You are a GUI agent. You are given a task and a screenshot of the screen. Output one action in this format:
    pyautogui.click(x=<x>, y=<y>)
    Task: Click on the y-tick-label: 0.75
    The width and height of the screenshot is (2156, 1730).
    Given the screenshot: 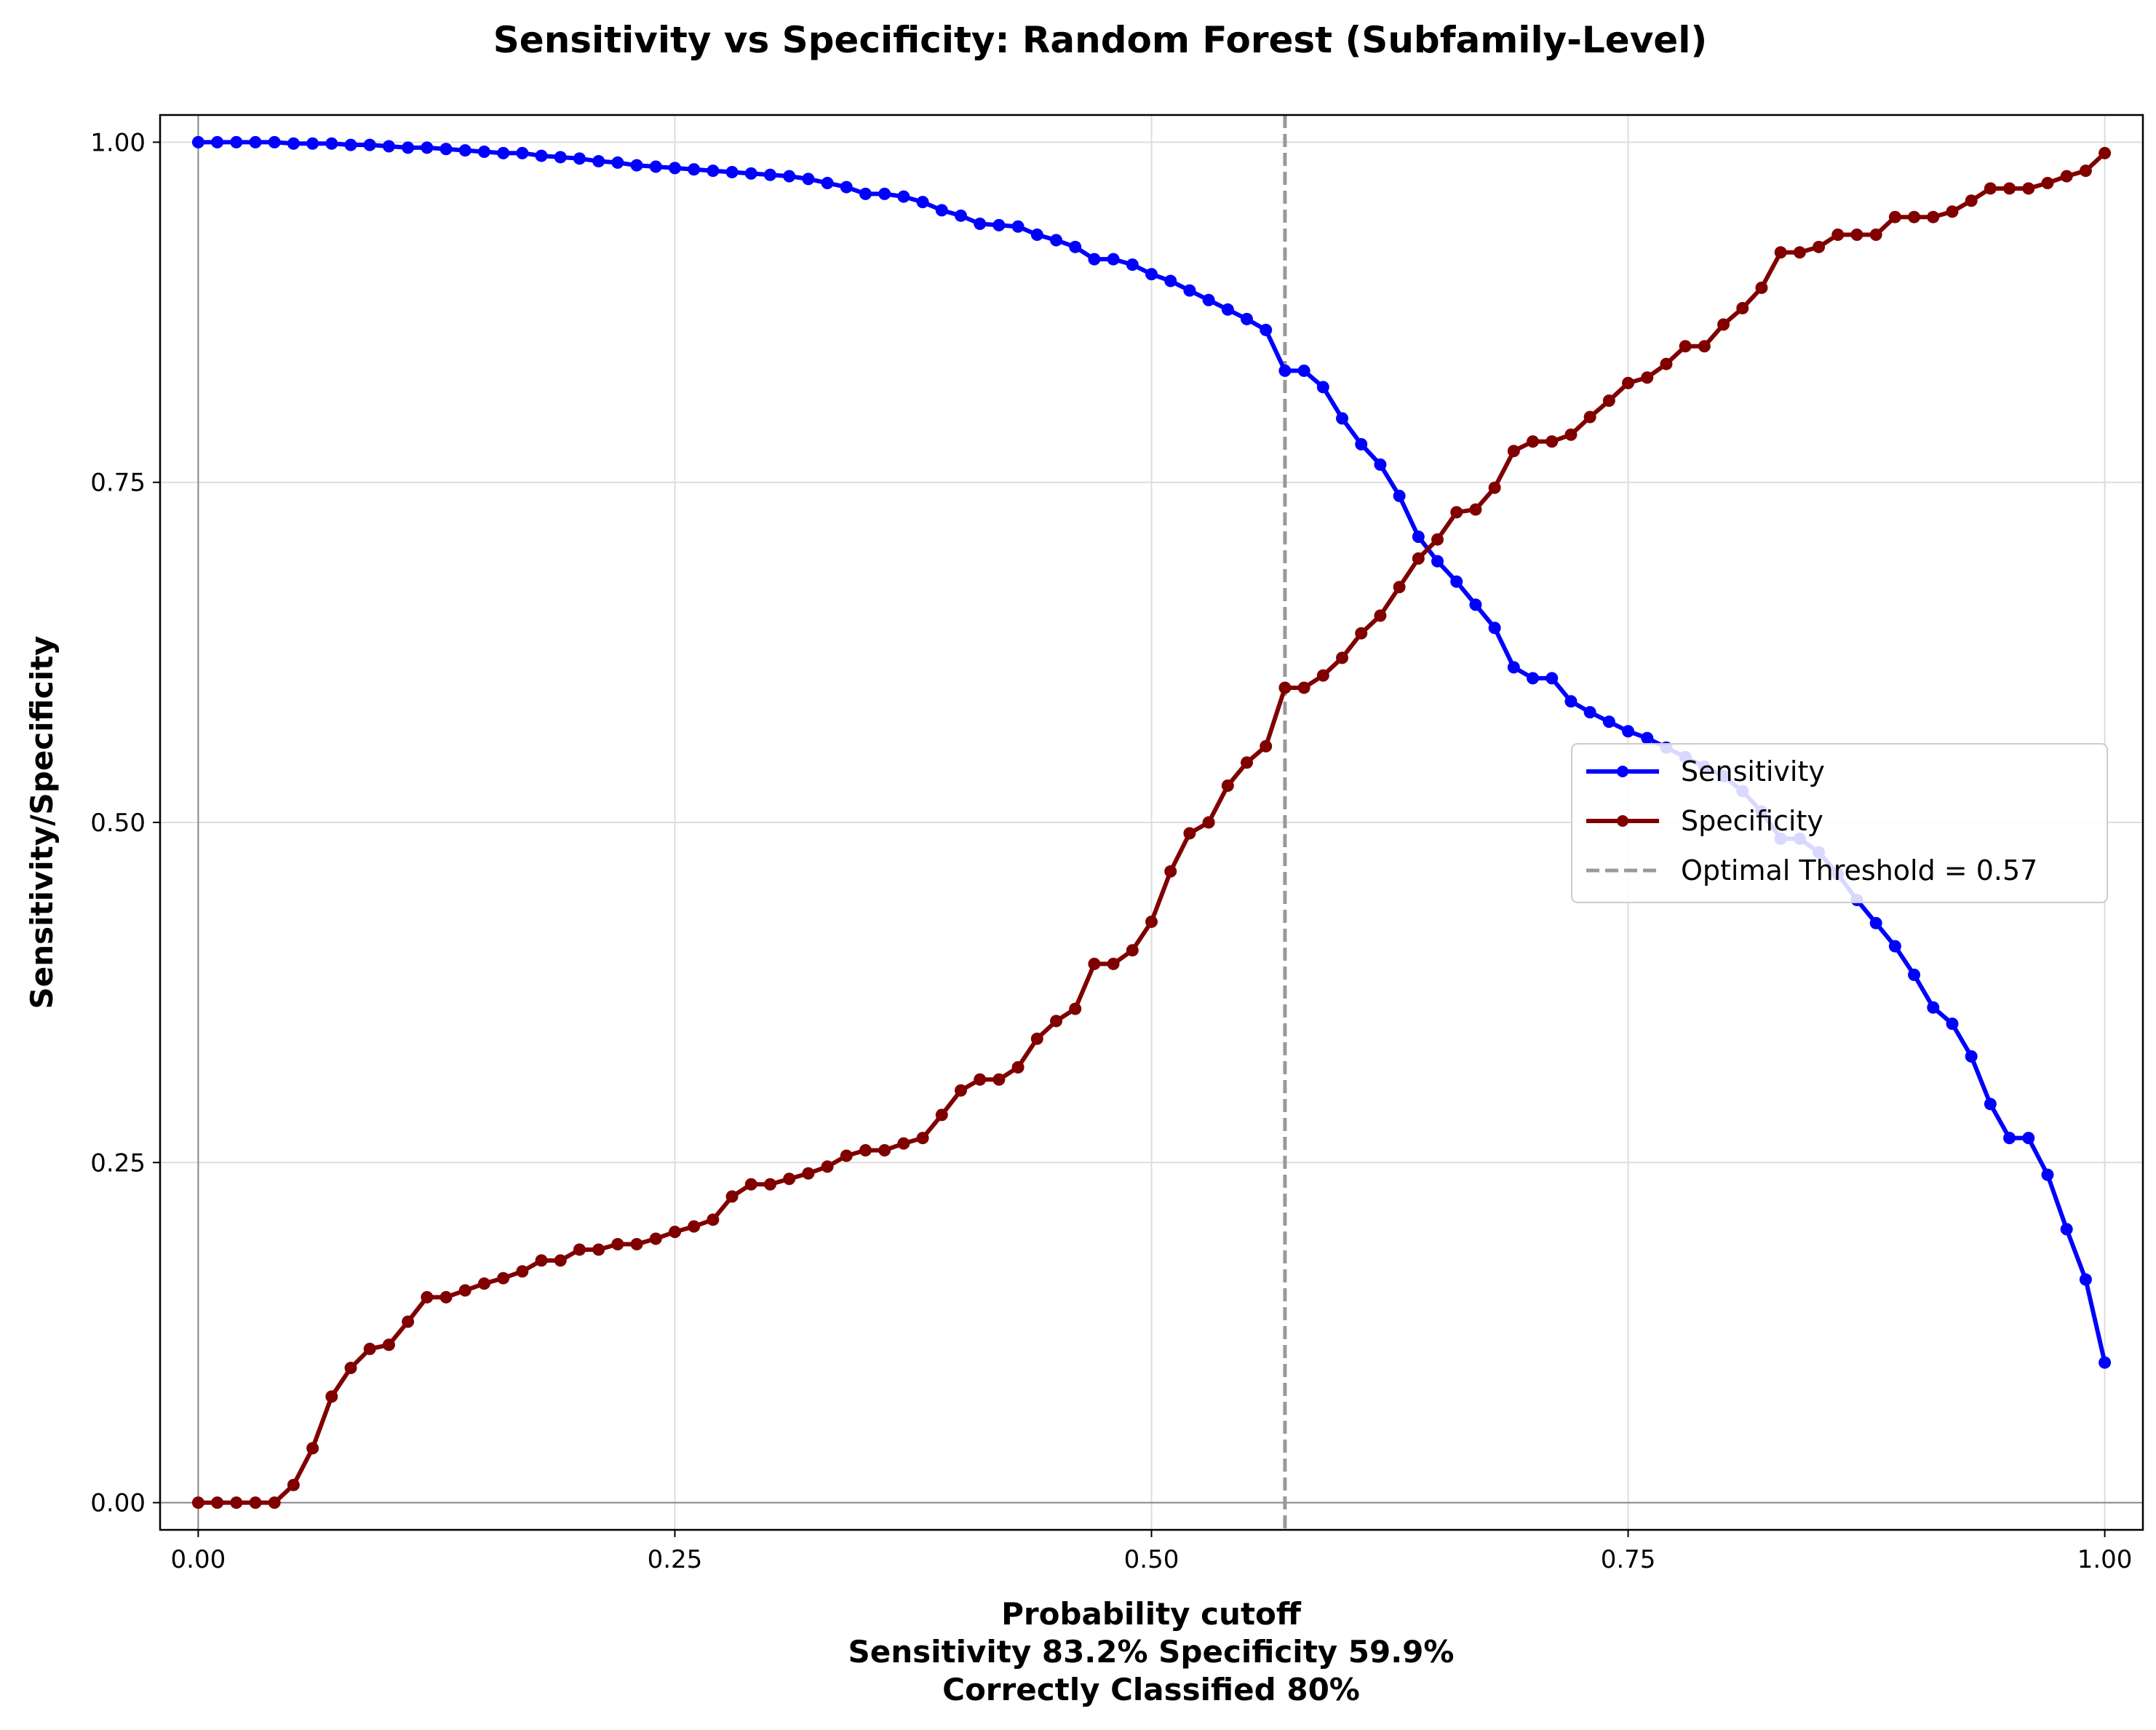 What is the action you would take?
    pyautogui.click(x=118, y=483)
    